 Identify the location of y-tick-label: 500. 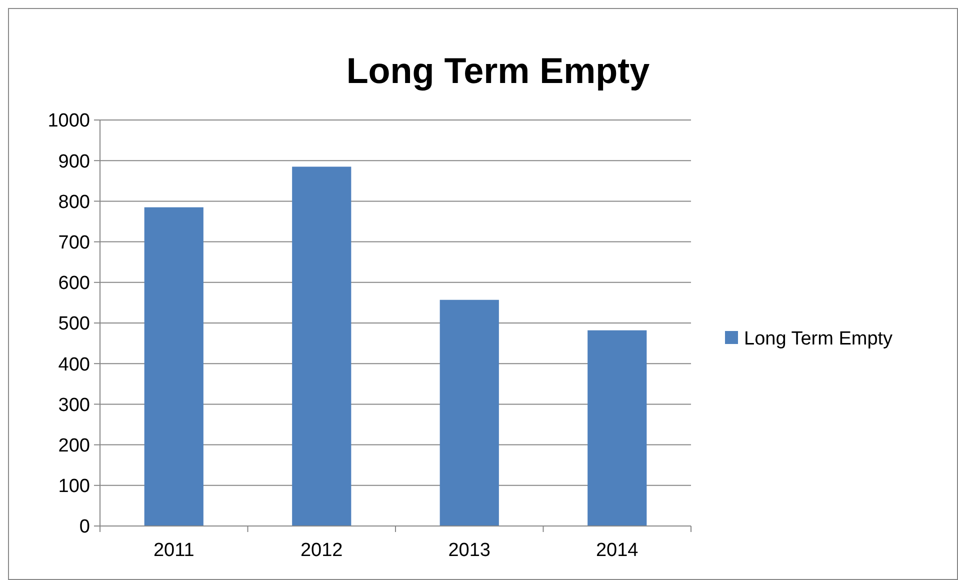
(74, 324).